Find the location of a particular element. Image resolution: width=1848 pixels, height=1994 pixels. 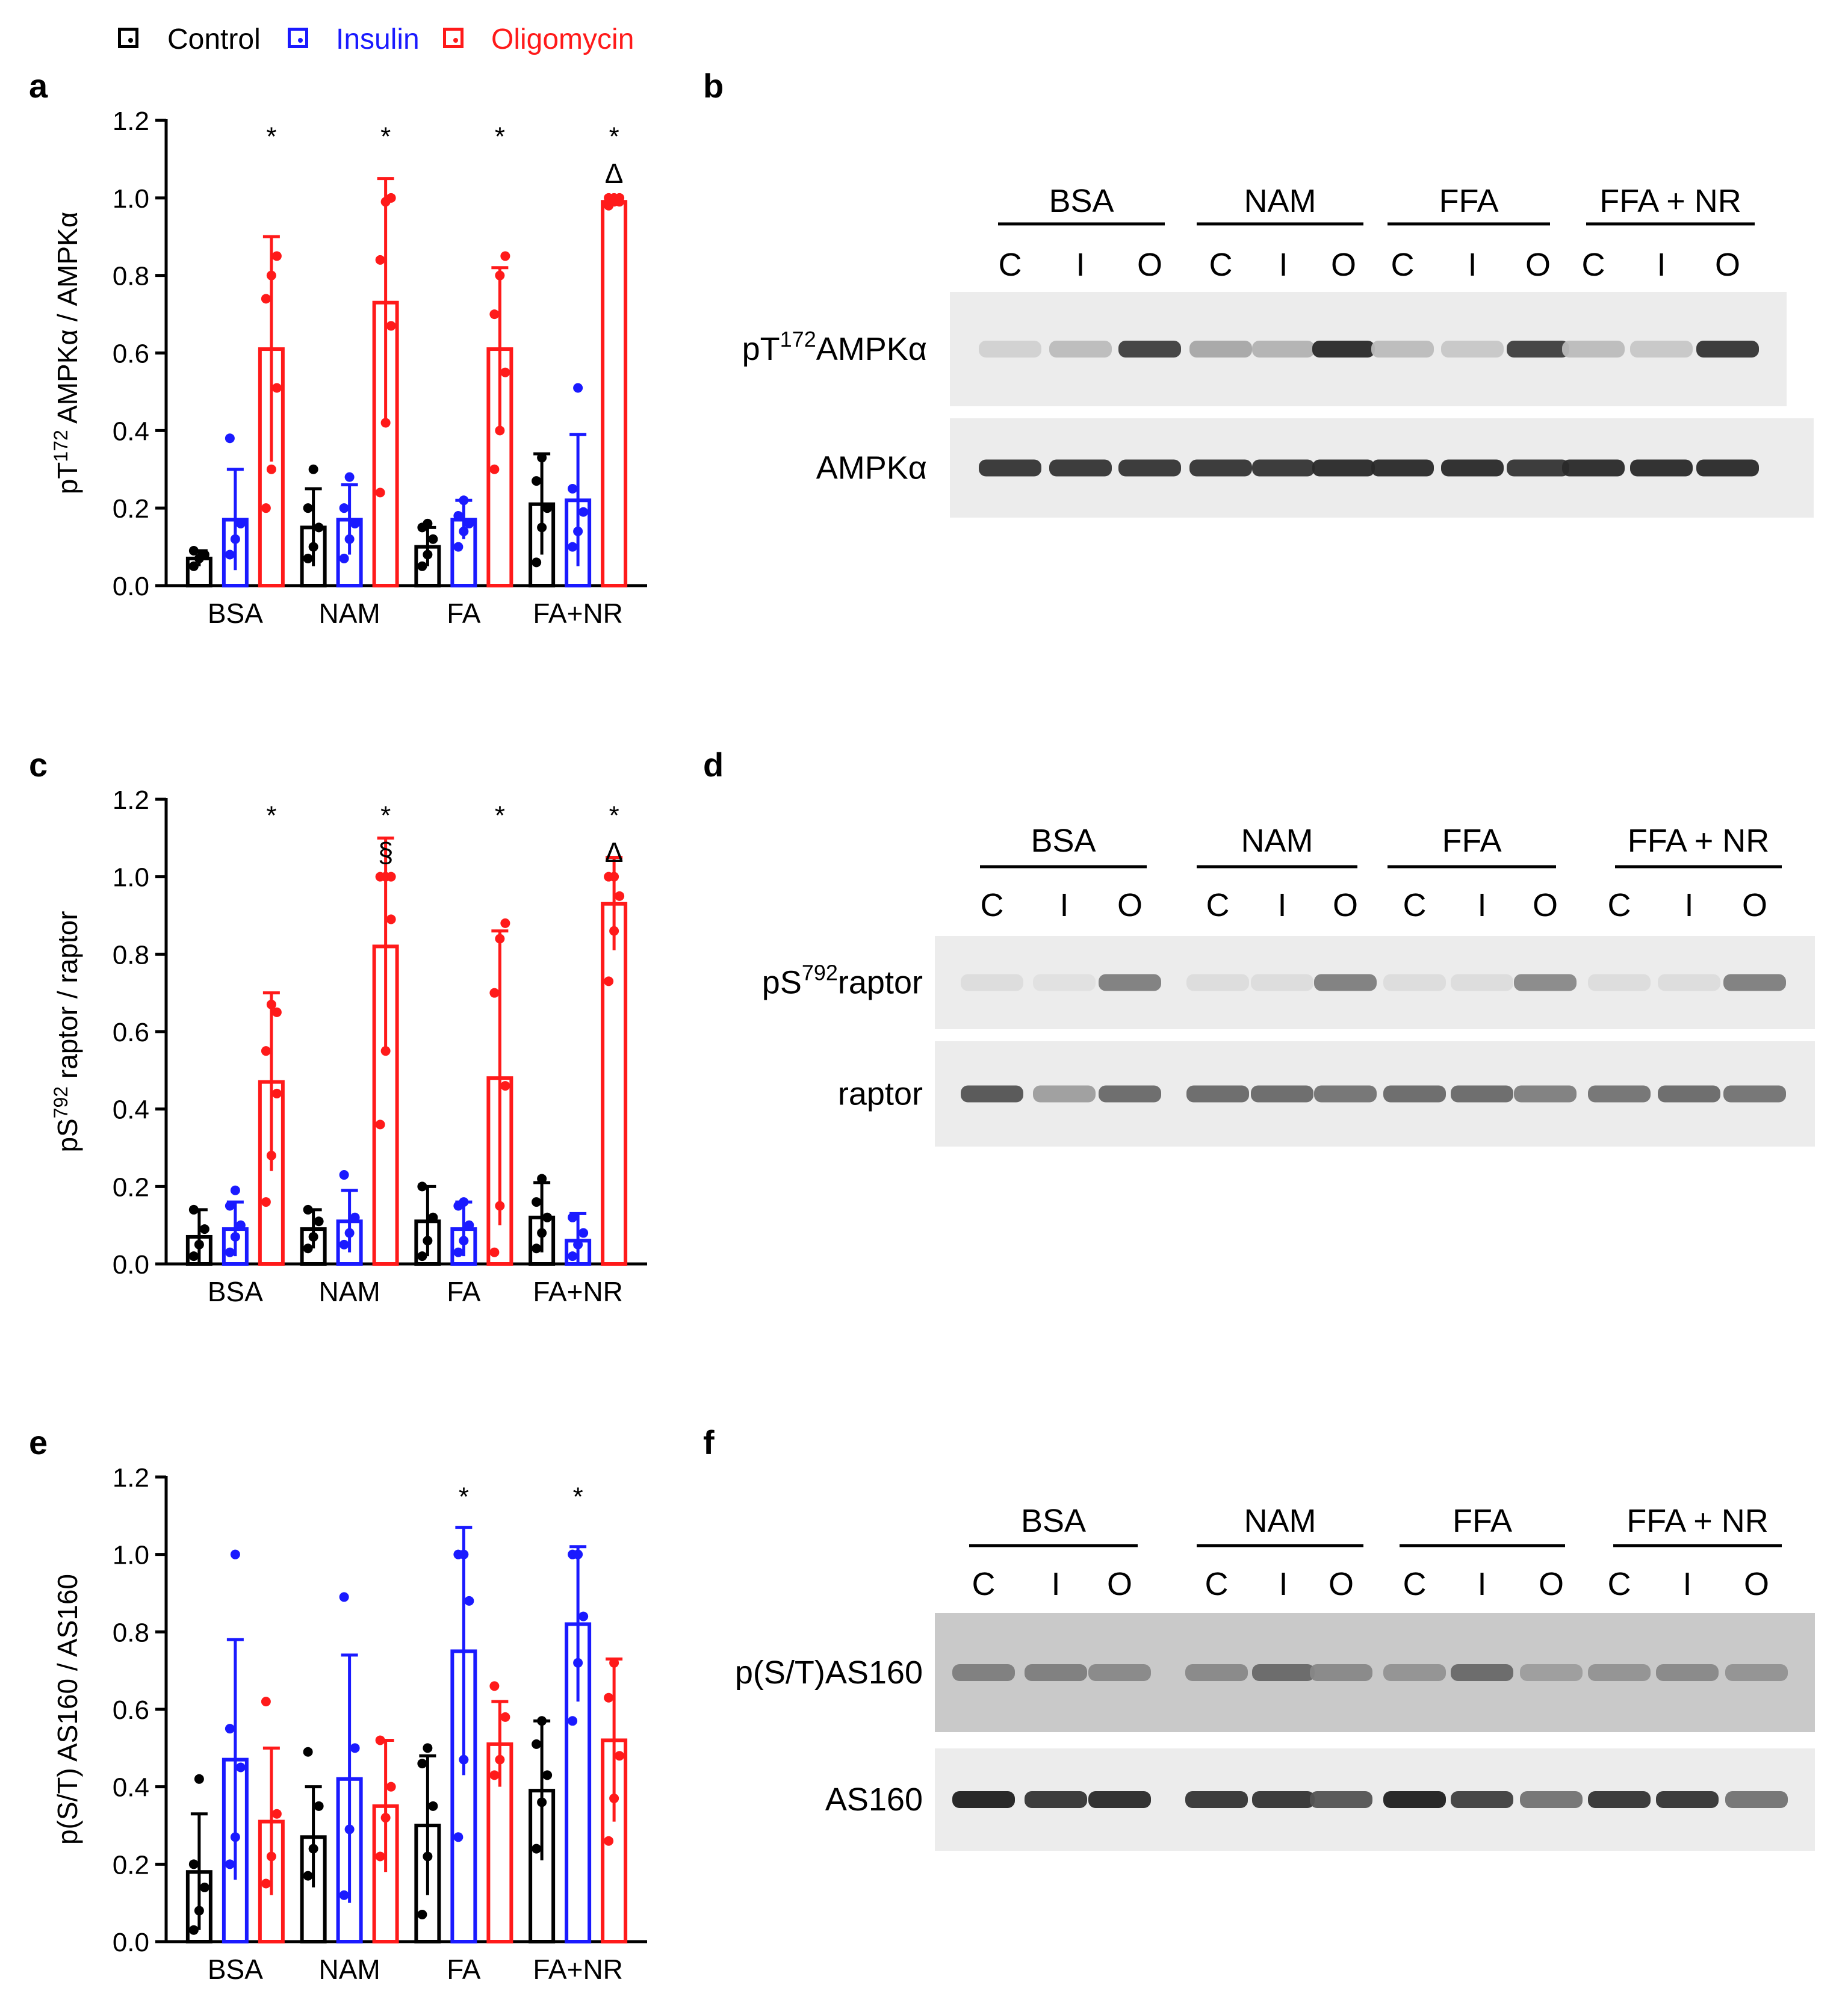

panel-letter-a: a is located at coordinates (38, 86).